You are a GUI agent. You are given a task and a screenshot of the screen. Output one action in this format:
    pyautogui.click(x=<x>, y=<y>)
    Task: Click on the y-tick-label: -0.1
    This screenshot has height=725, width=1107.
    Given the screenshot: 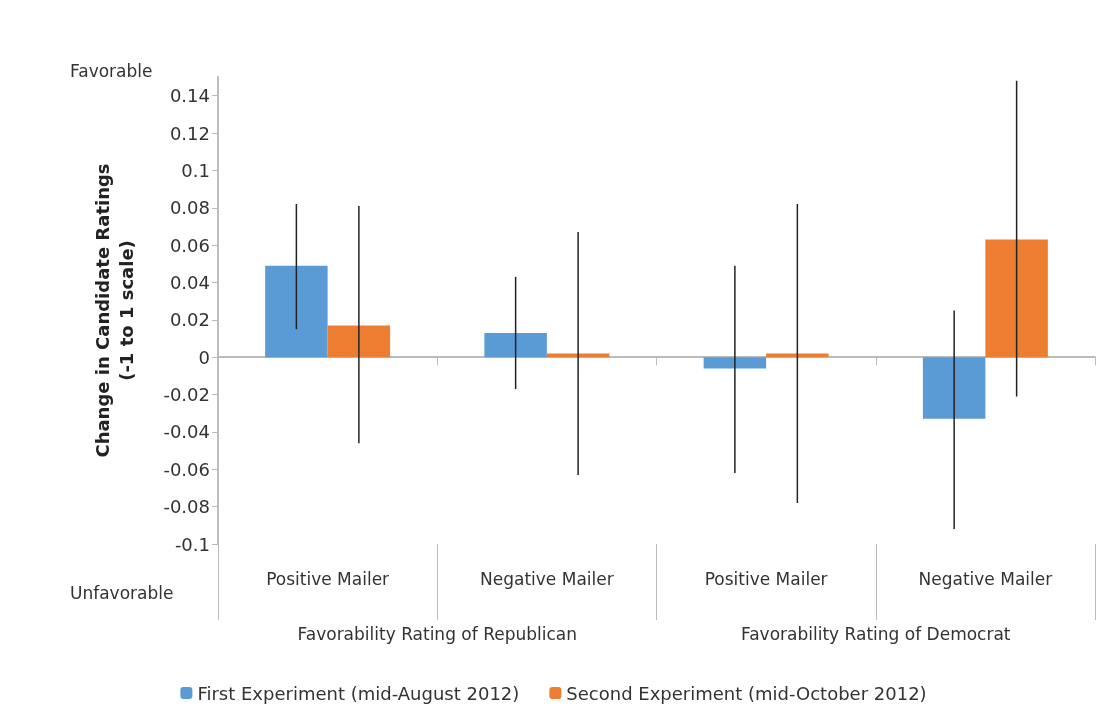 What is the action you would take?
    pyautogui.click(x=192, y=544)
    